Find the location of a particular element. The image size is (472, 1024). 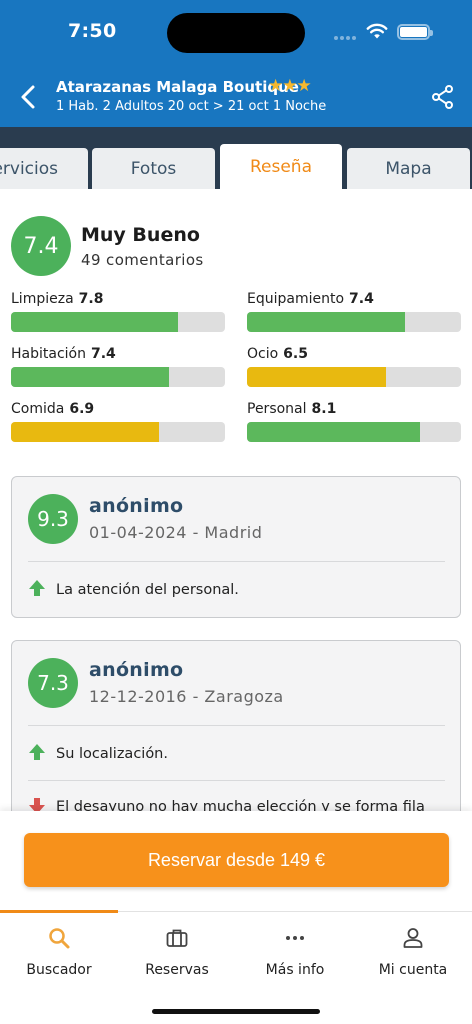

wifi-icon is located at coordinates (377, 31).